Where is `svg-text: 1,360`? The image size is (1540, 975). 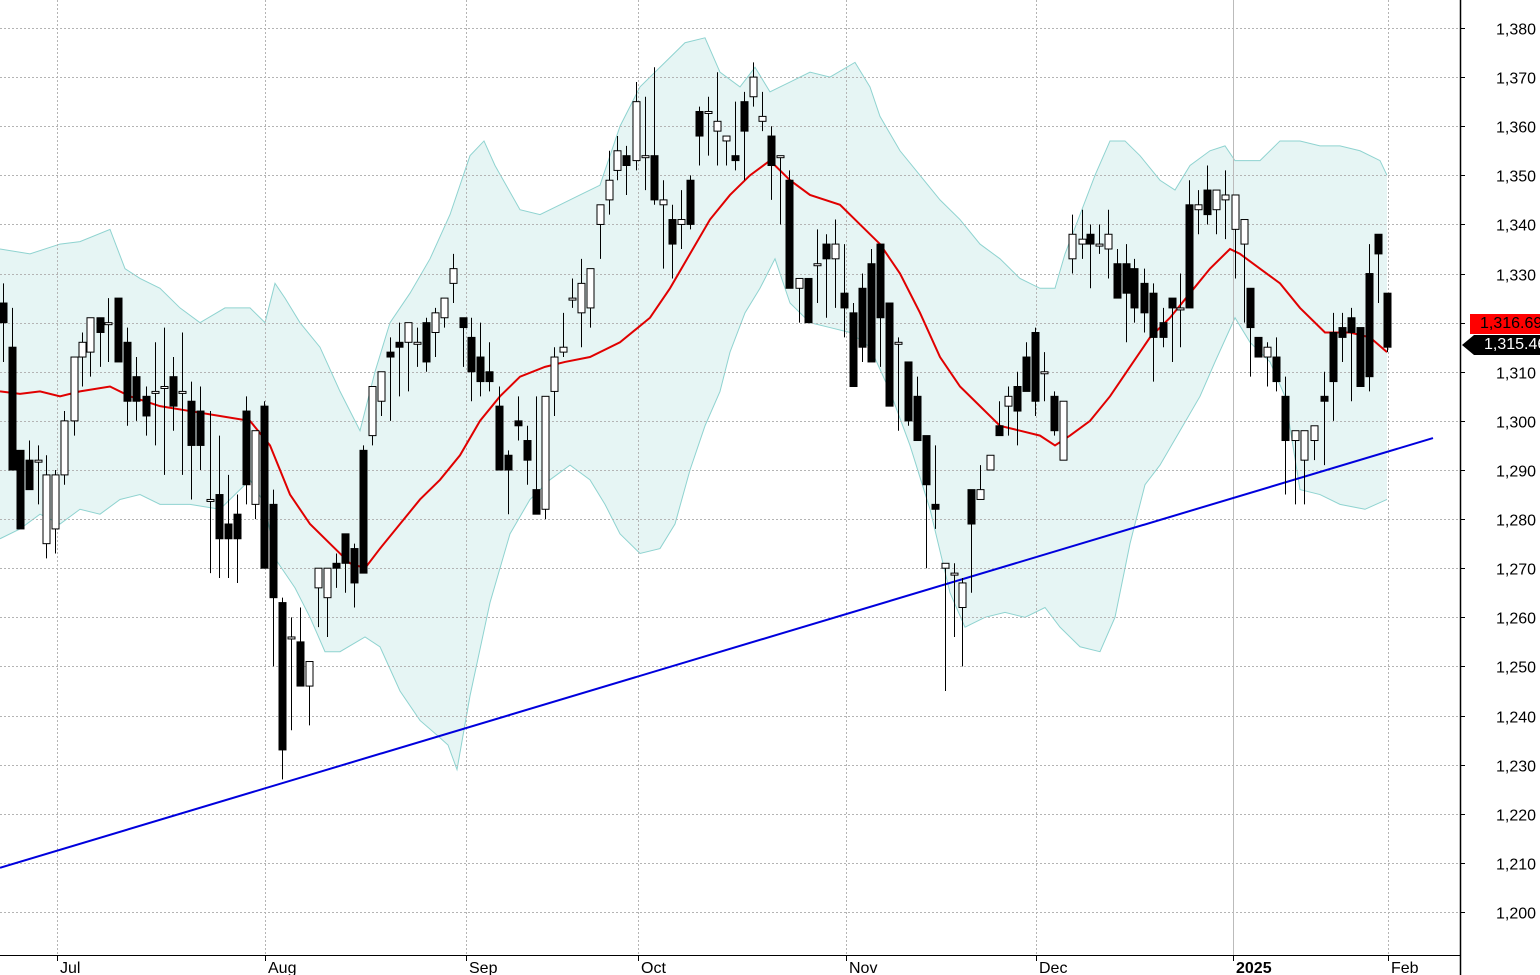 svg-text: 1,360 is located at coordinates (1516, 128).